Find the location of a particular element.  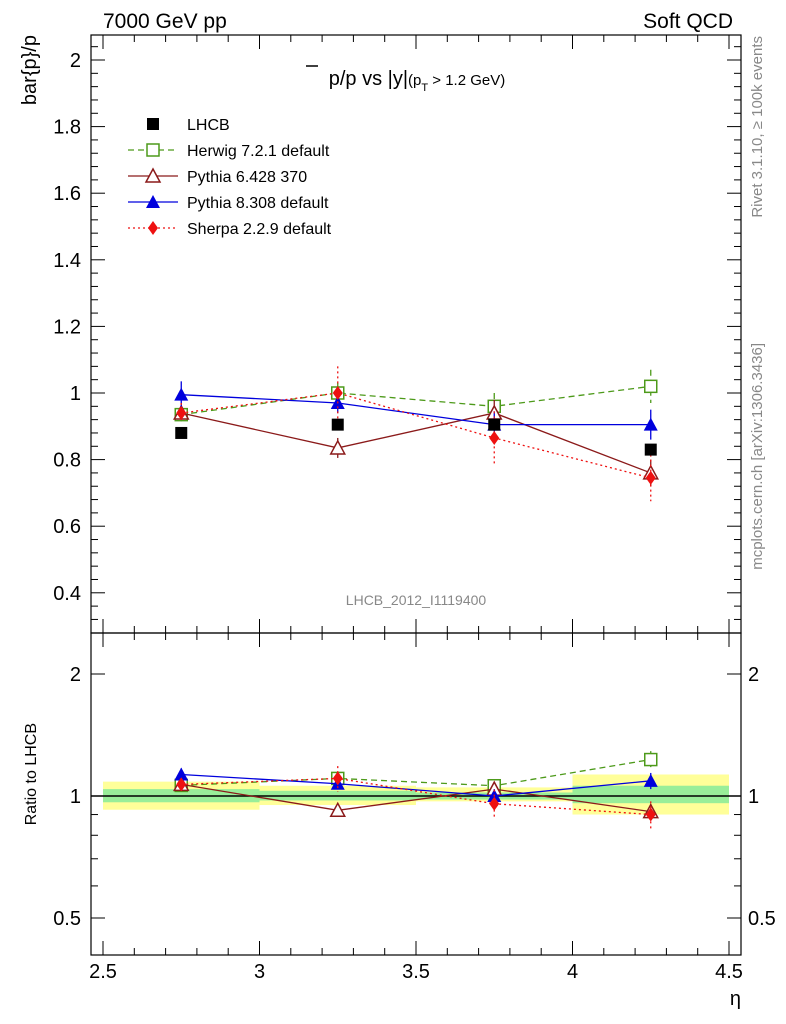

lower-band-layer is located at coordinates (416, 794).